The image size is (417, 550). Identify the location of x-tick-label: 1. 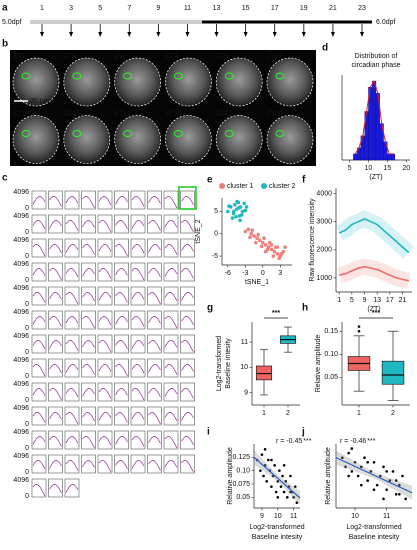
(339, 300).